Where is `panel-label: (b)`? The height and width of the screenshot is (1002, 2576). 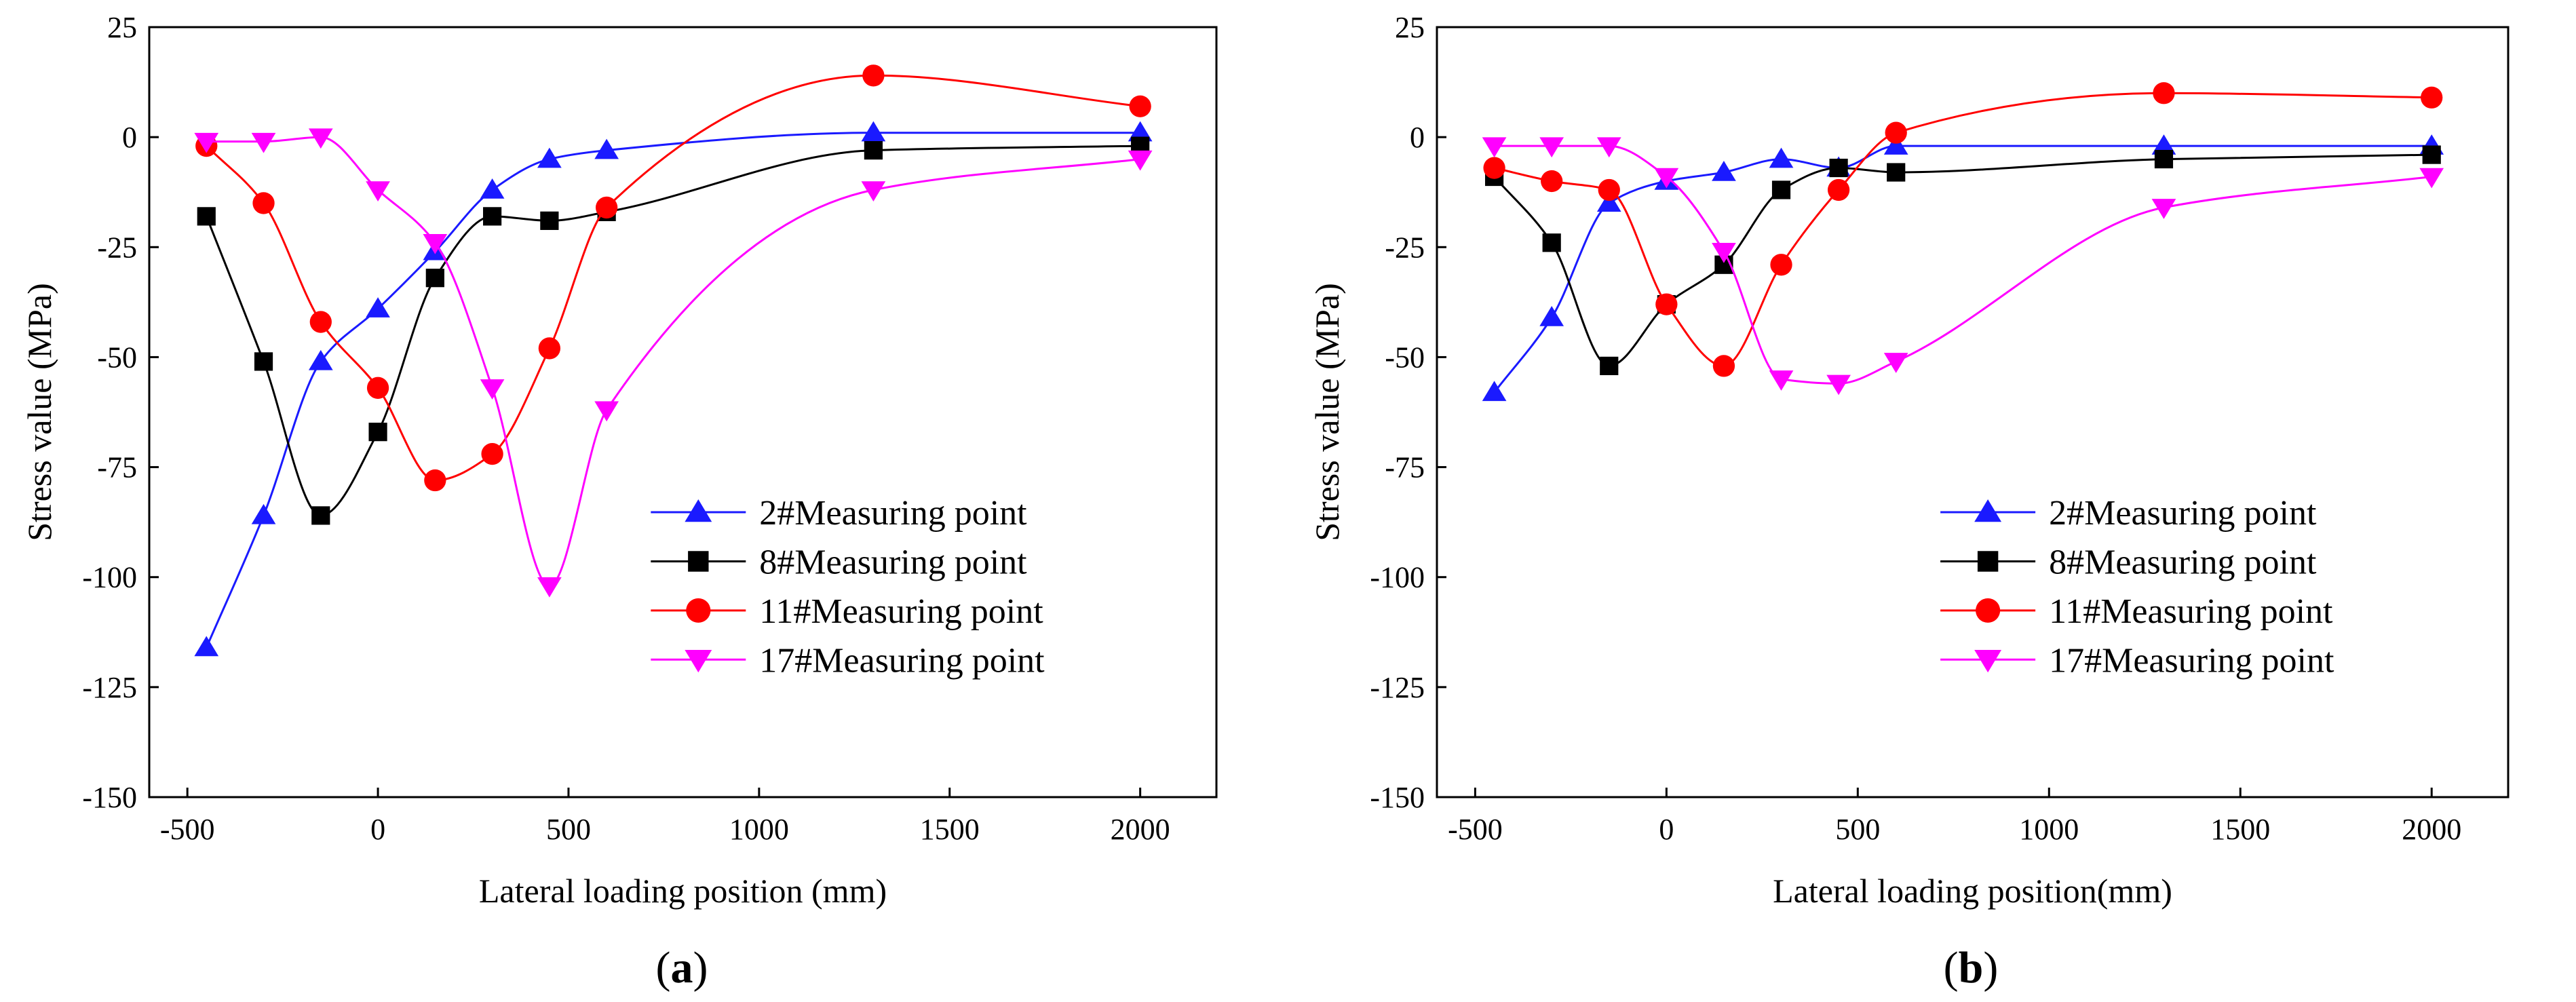
panel-label: (b) is located at coordinates (1971, 968).